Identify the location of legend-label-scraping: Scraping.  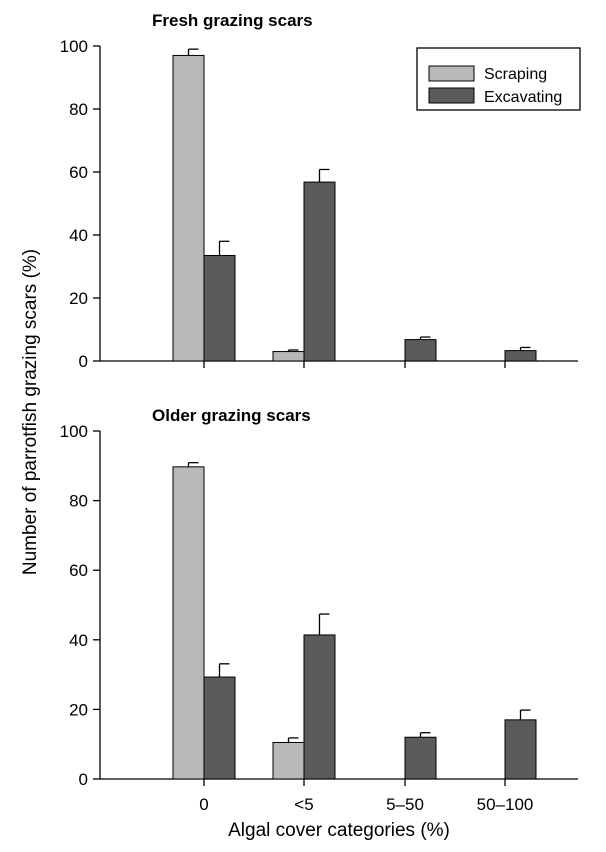
(515, 74).